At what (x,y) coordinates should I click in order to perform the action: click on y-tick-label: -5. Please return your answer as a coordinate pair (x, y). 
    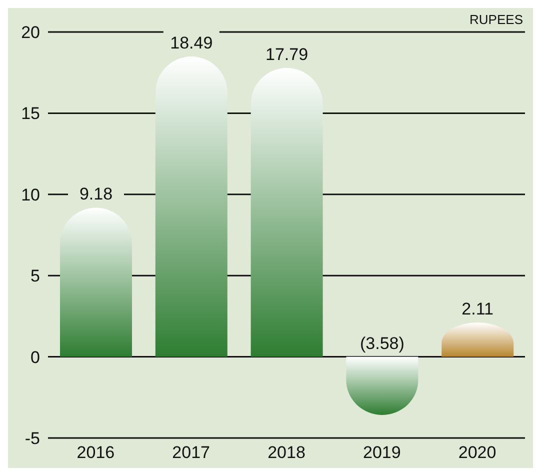
    Looking at the image, I should click on (32, 438).